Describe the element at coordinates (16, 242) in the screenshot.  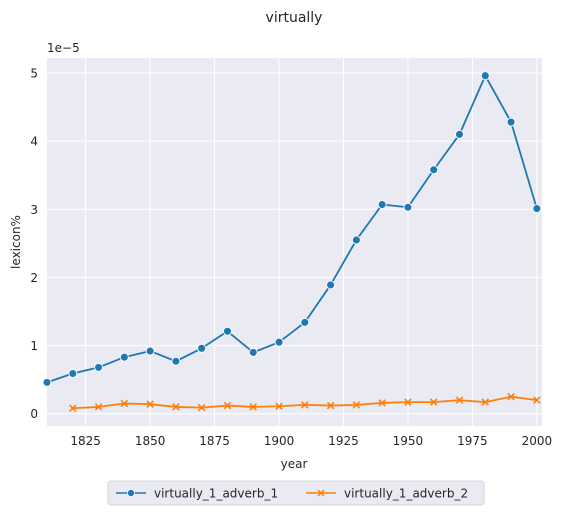
I see `y-axis-label: lexicon%` at that location.